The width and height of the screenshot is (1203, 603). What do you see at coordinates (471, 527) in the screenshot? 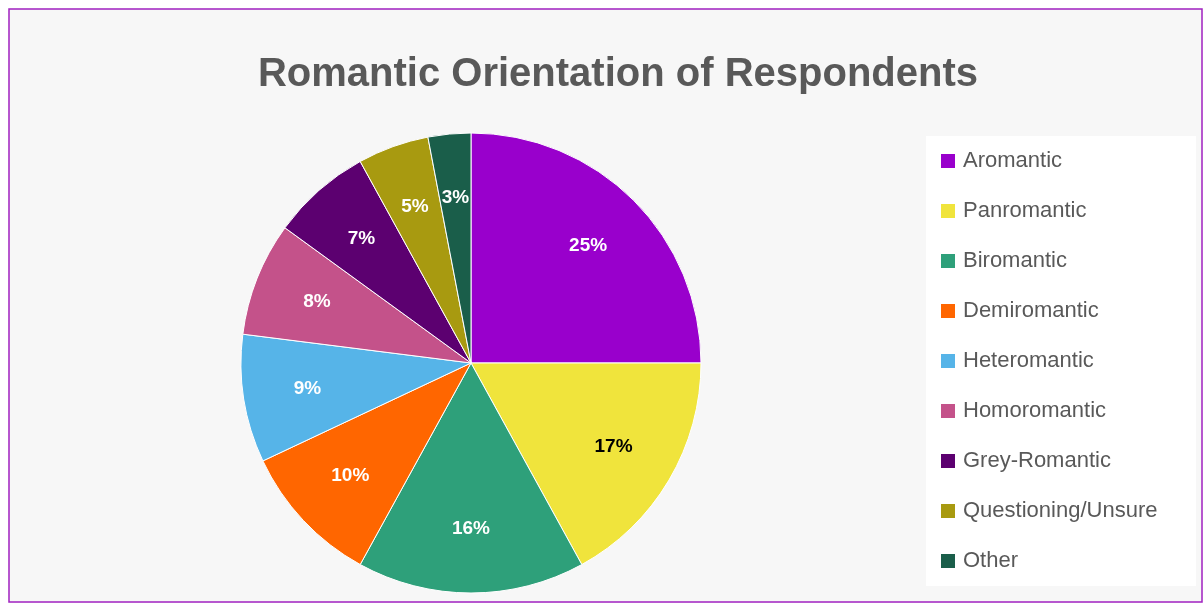
I see `data-label: 16%` at bounding box center [471, 527].